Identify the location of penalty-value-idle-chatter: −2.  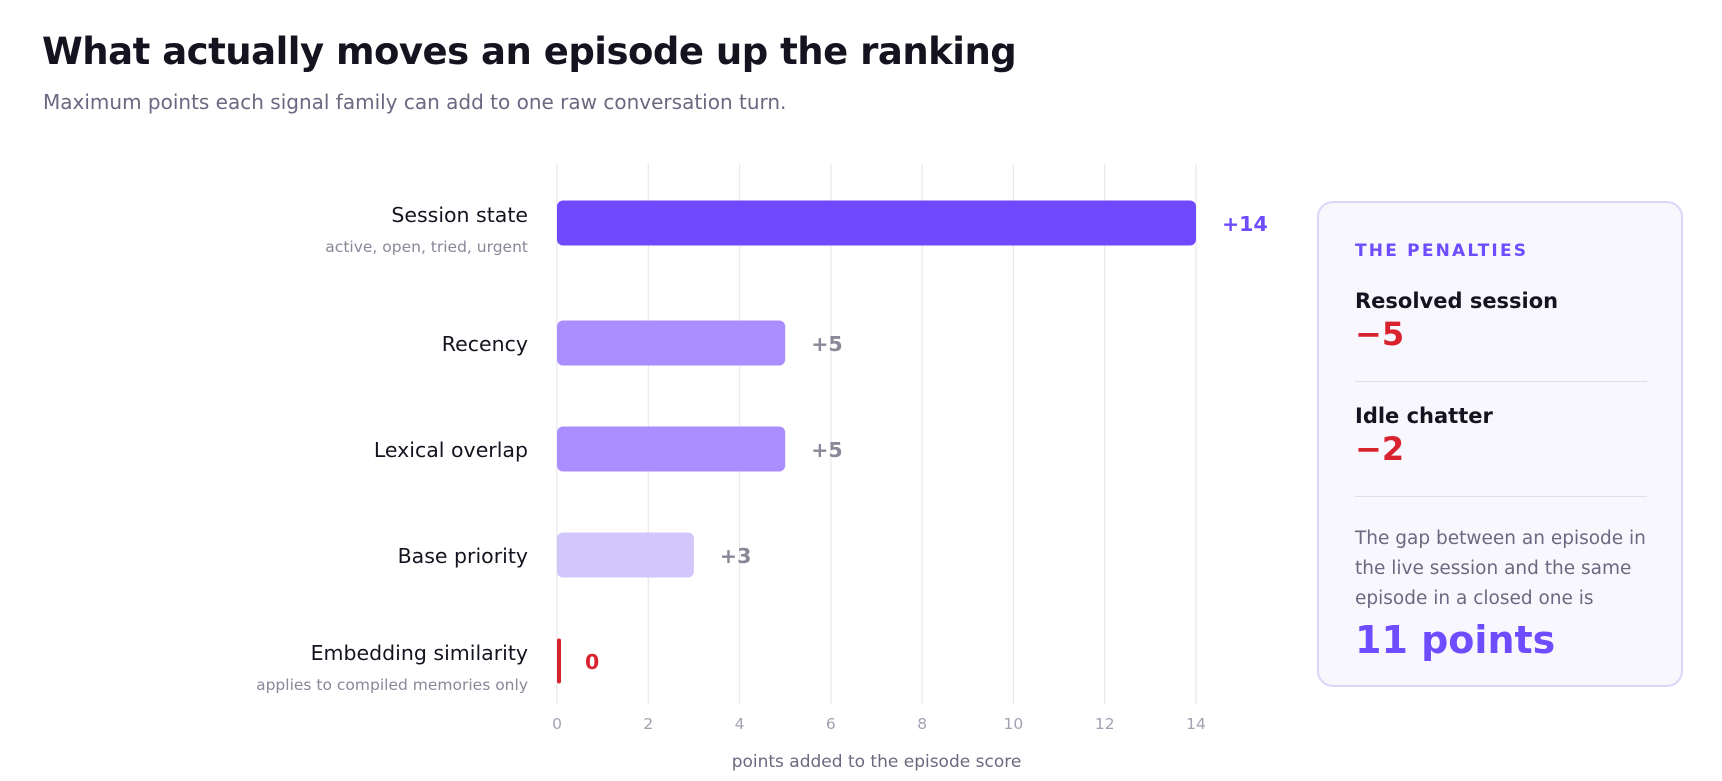
(1380, 449).